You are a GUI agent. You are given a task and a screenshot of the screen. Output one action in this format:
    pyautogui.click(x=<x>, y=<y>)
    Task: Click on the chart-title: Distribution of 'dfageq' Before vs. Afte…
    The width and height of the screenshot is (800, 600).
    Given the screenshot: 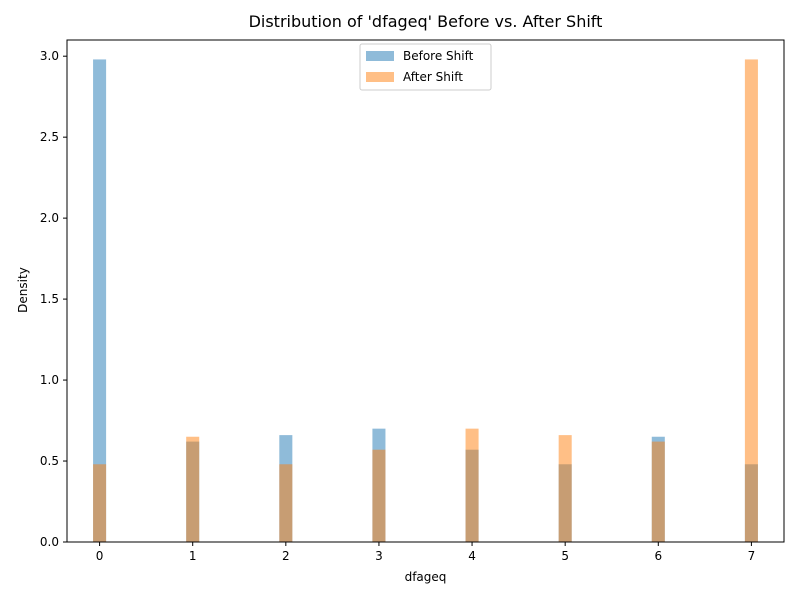 What is the action you would take?
    pyautogui.click(x=426, y=21)
    